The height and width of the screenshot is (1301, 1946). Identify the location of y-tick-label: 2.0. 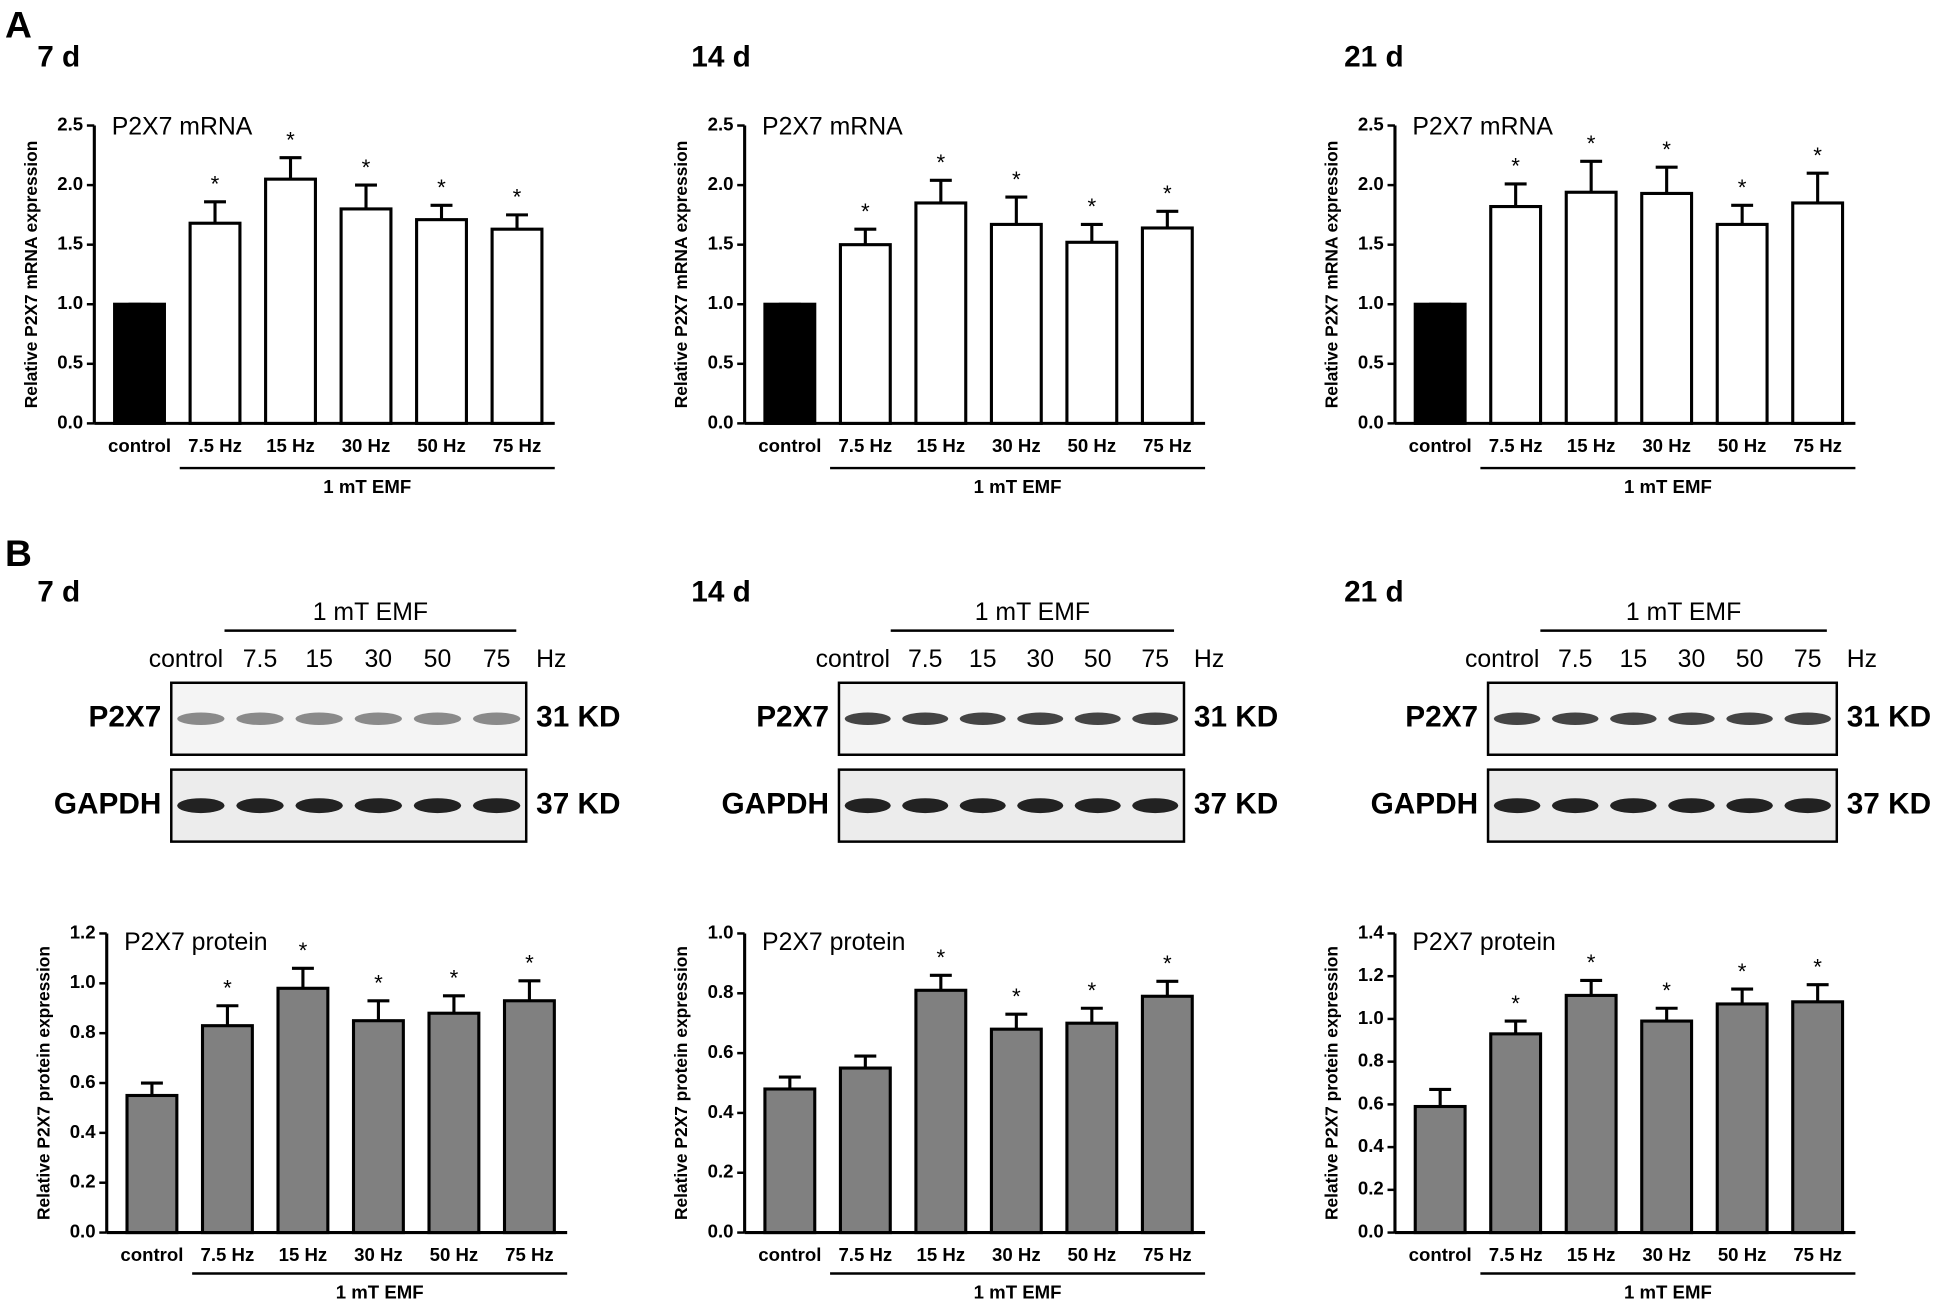
(721, 183).